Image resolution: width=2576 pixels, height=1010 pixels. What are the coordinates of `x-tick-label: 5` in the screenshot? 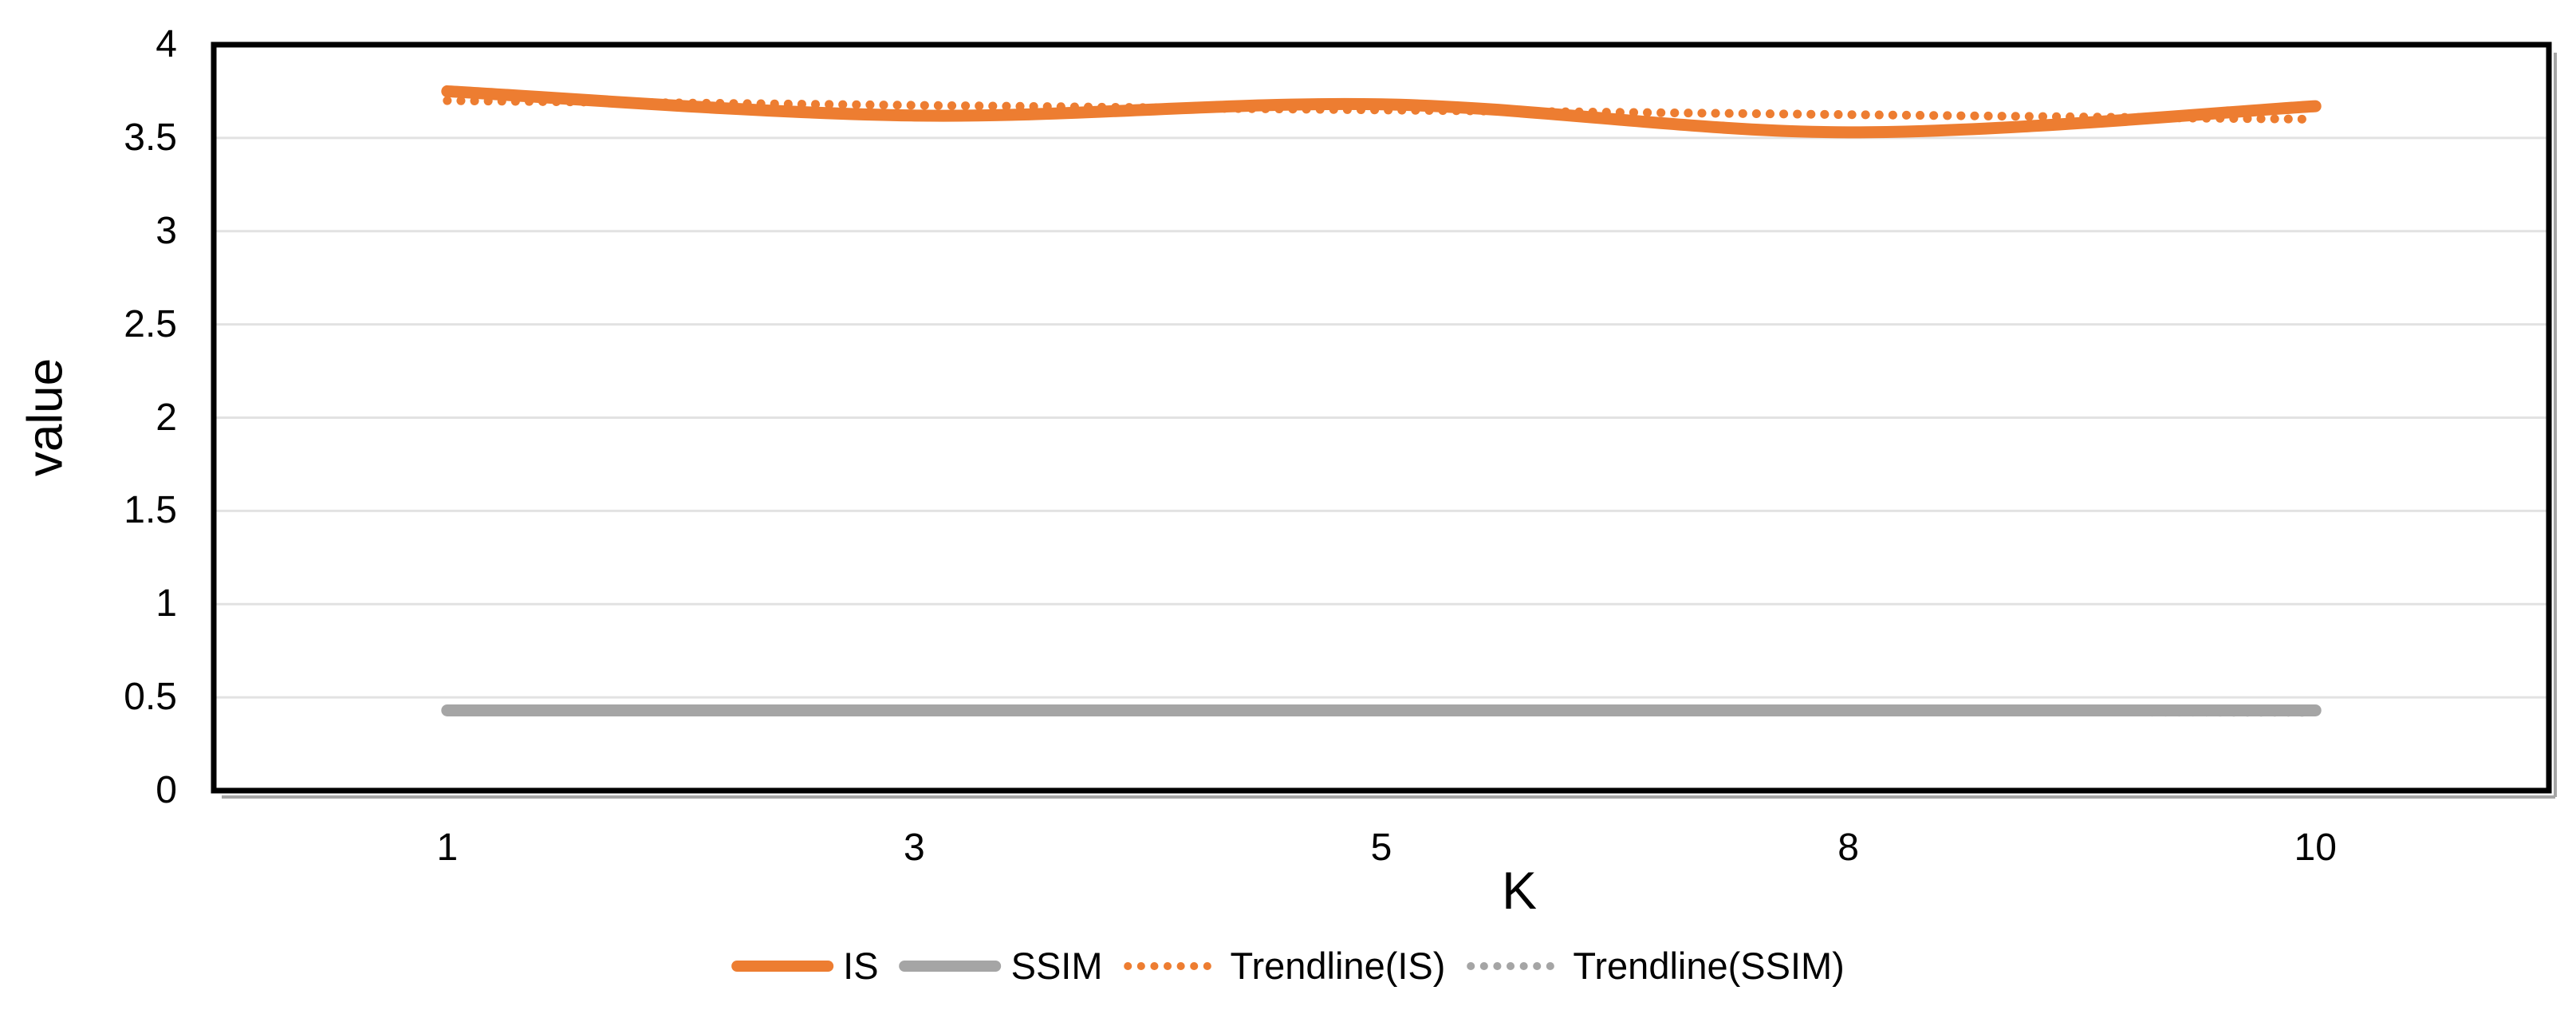 It's located at (1381, 848).